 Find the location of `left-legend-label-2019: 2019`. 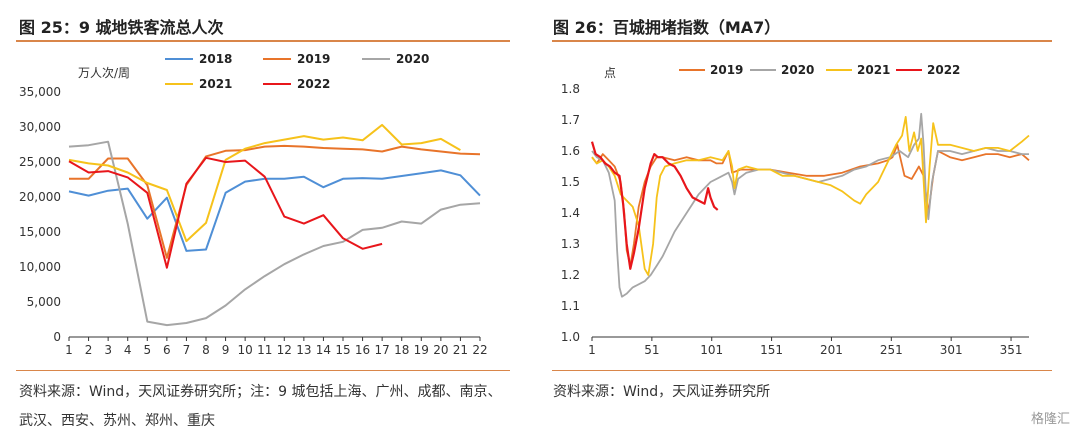

left-legend-label-2019: 2019 is located at coordinates (313, 59).